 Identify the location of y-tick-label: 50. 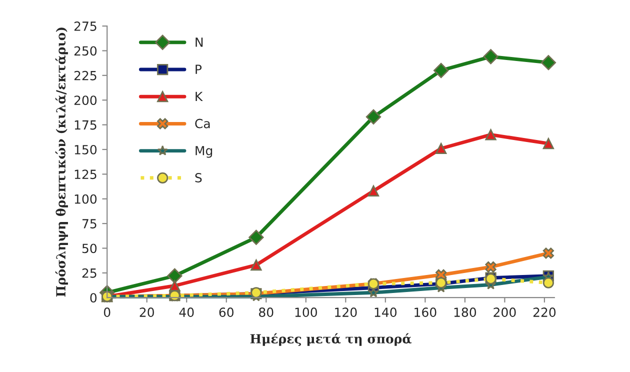
(89, 249).